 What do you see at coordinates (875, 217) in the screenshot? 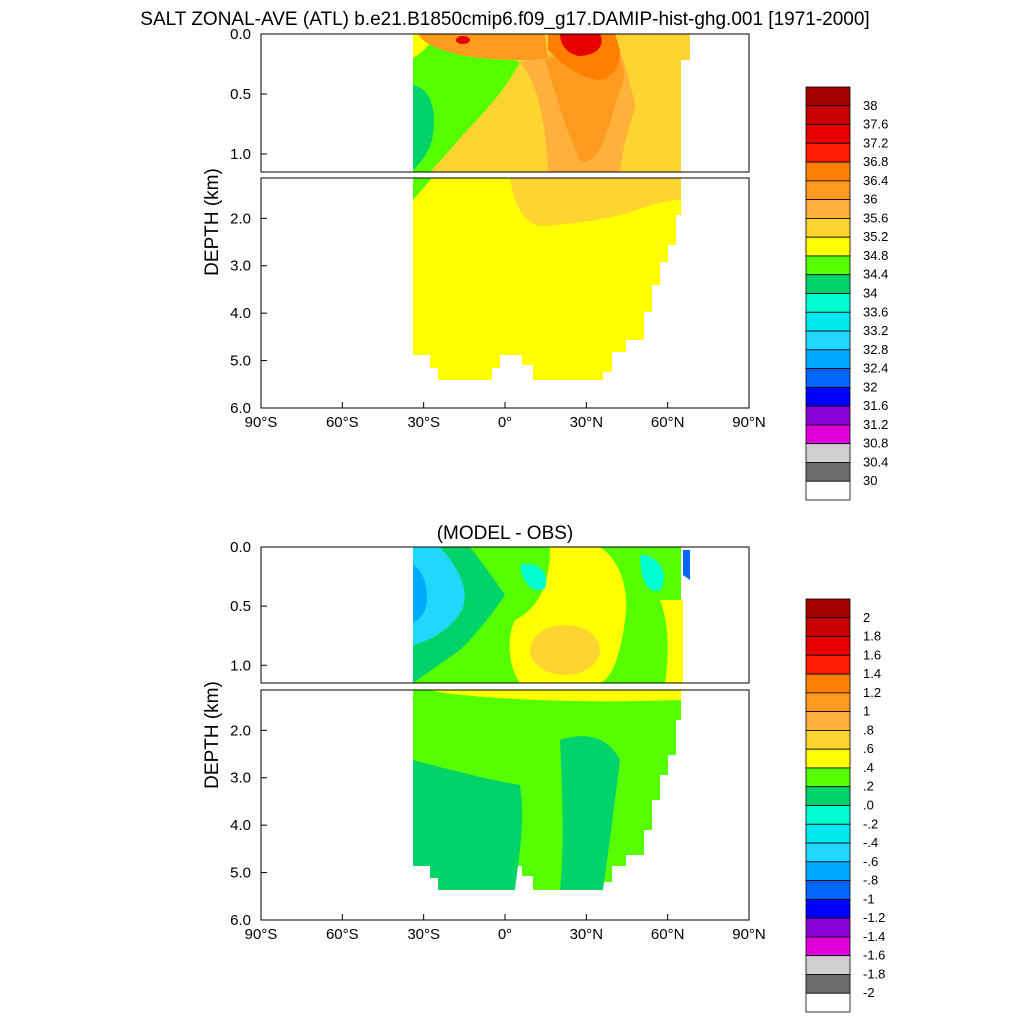
I see `colorbar-label: 35.6` at bounding box center [875, 217].